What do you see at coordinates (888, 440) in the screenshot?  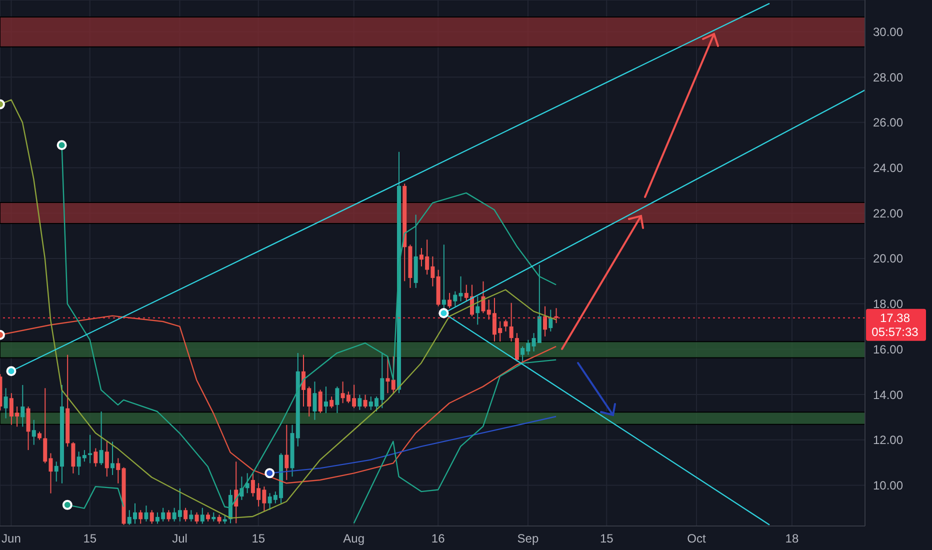 I see `y-tick-label: 12.00` at bounding box center [888, 440].